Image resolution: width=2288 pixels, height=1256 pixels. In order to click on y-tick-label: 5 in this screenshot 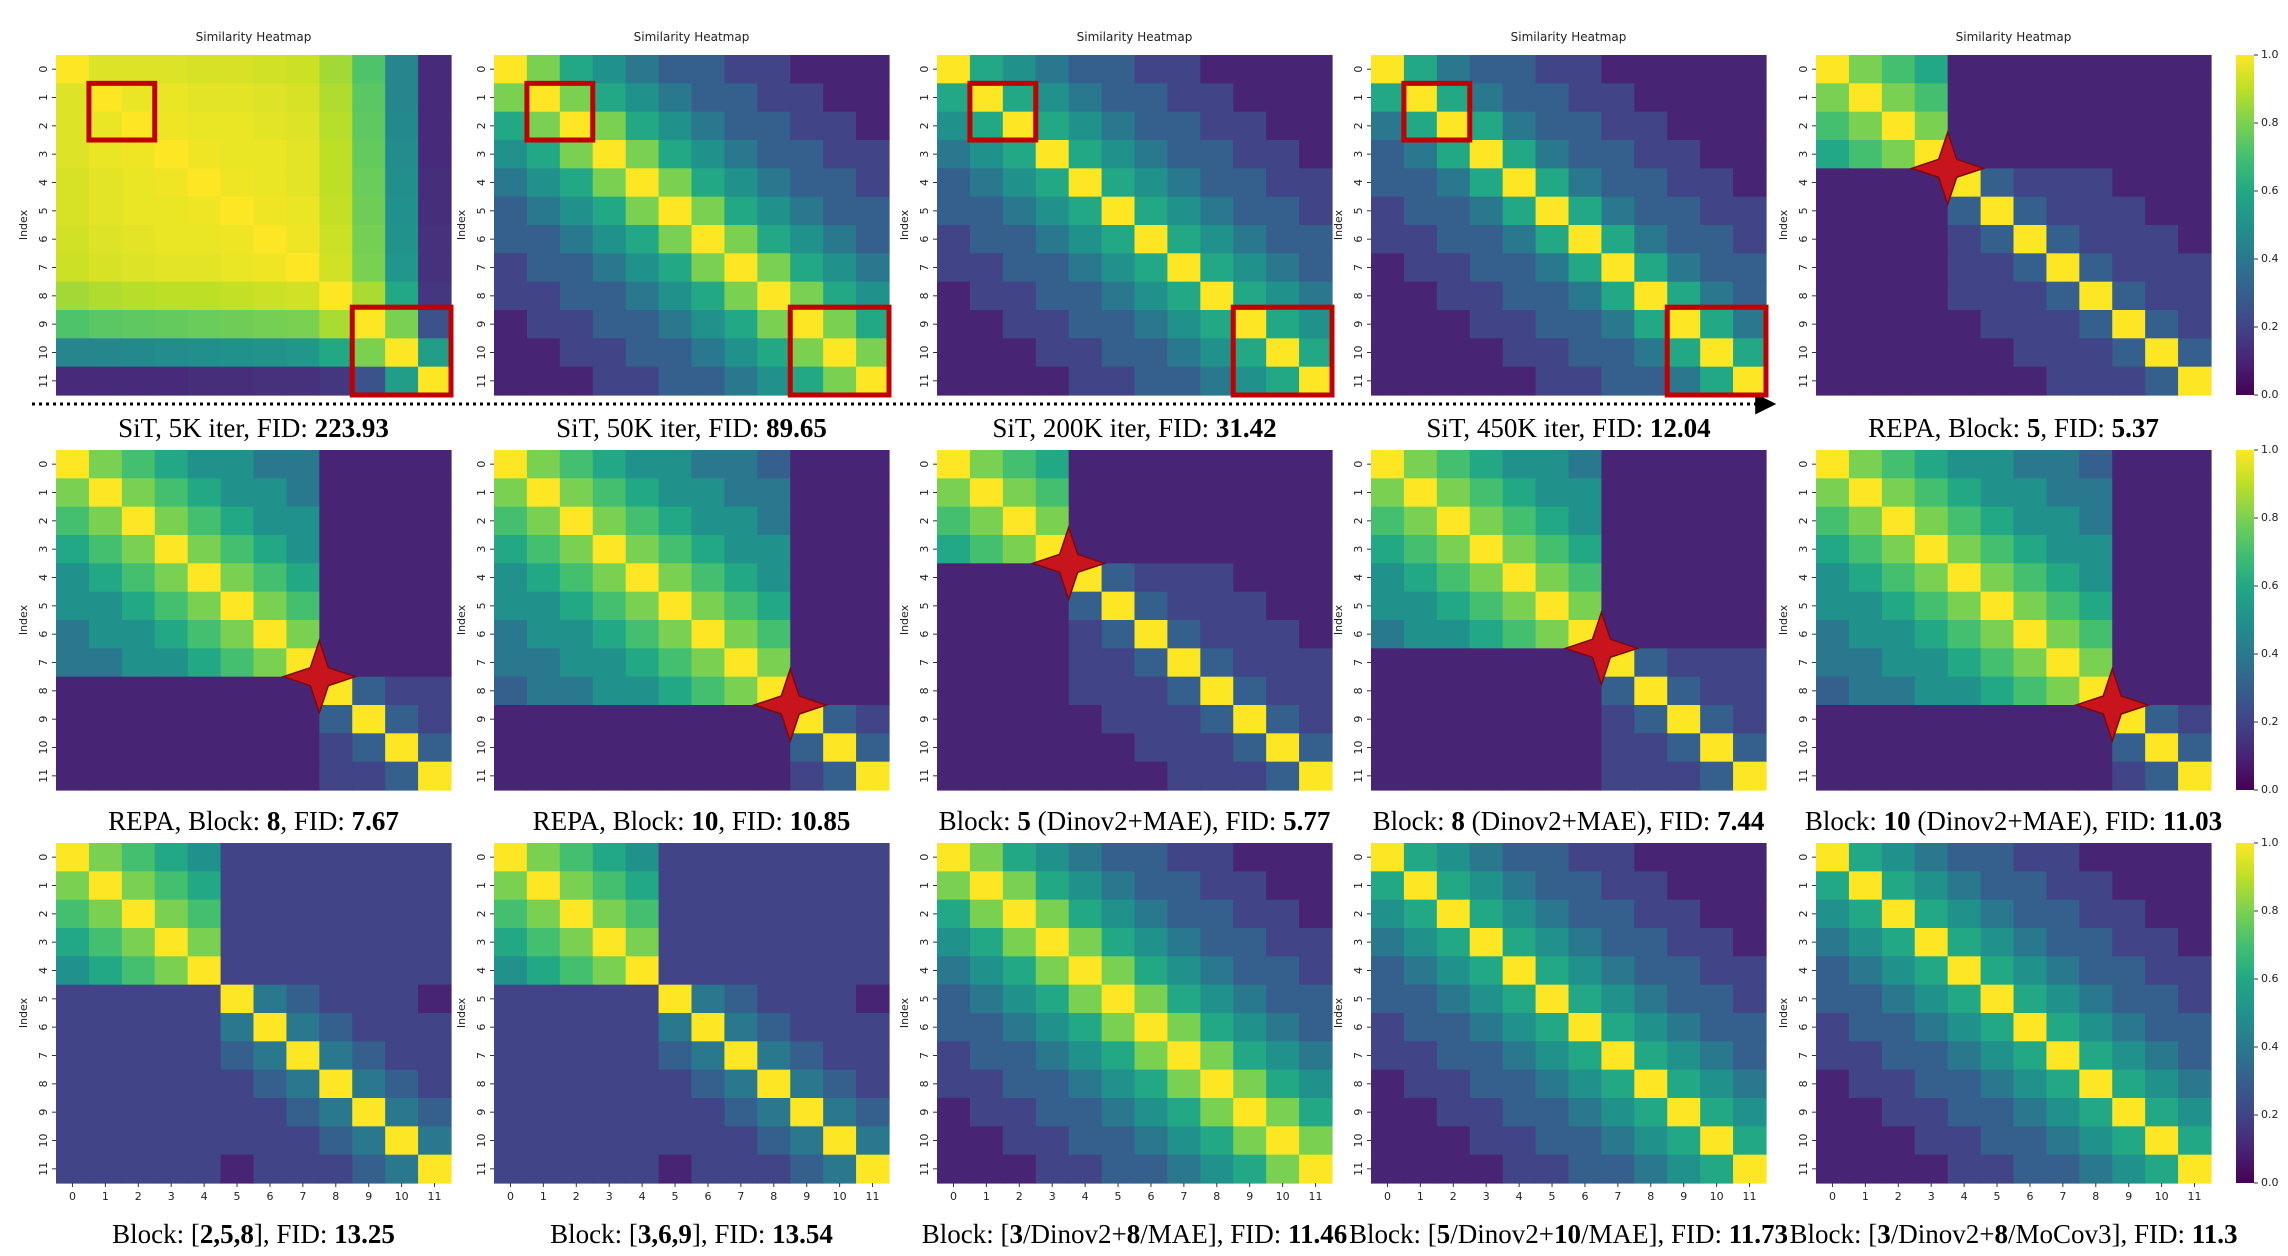, I will do `click(924, 210)`.